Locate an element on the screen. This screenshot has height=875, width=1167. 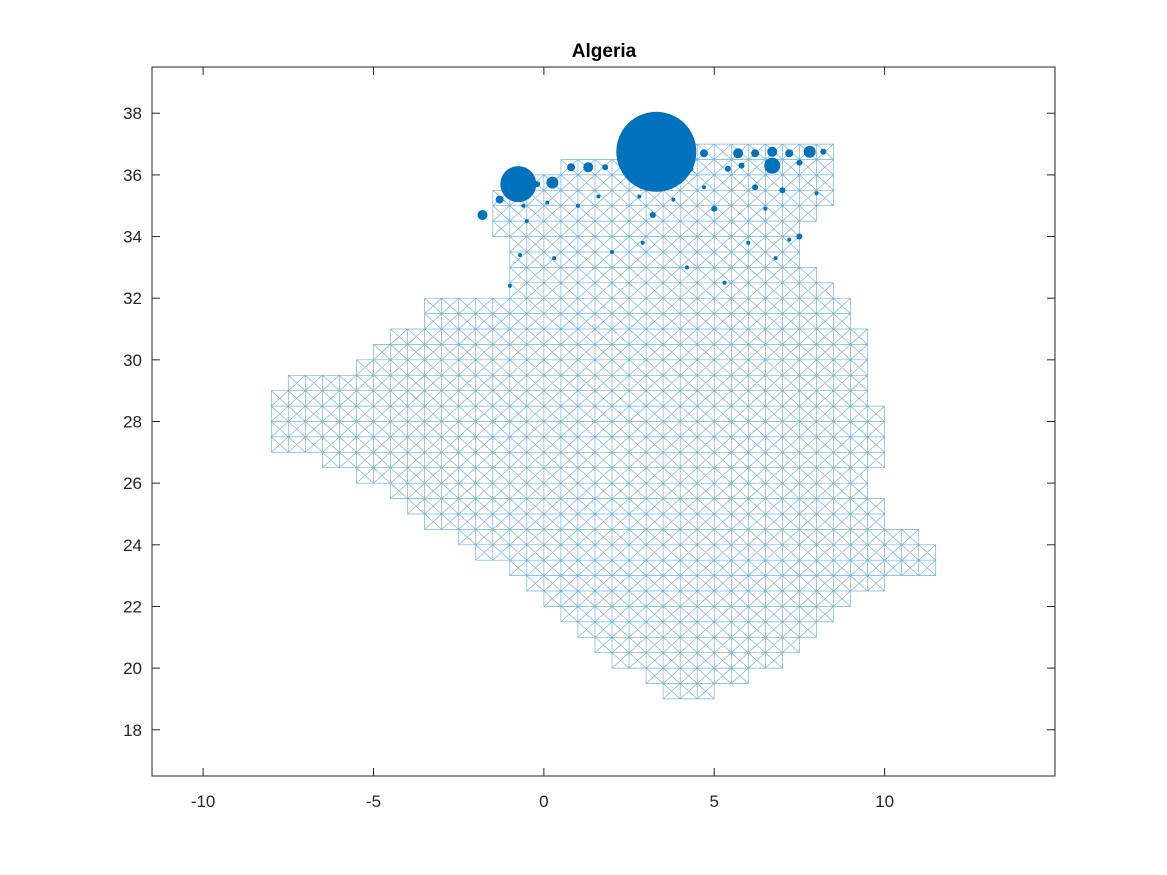
chart-title: Algeria is located at coordinates (604, 51).